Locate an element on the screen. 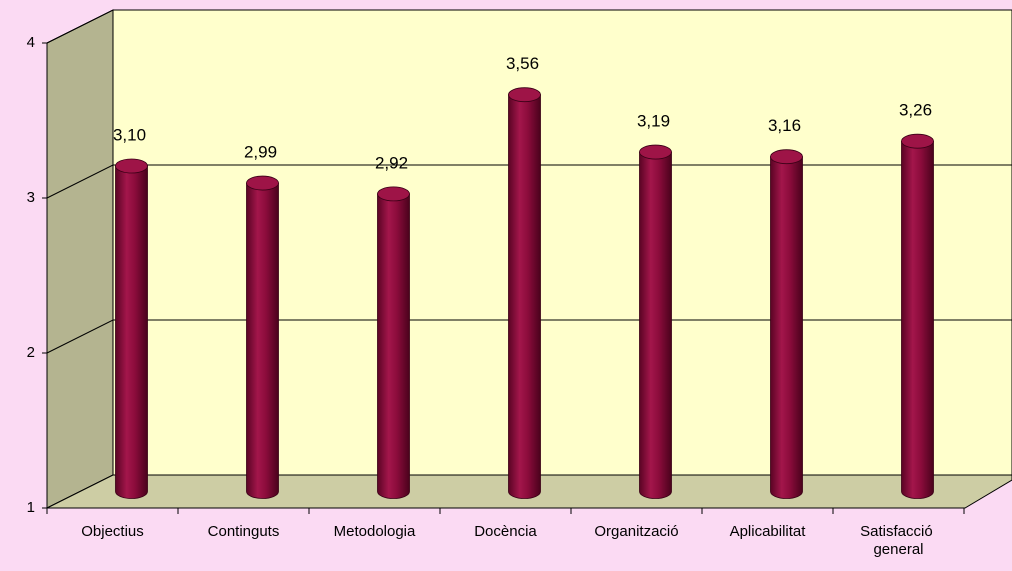  y-tick-label: 1 is located at coordinates (31, 507).